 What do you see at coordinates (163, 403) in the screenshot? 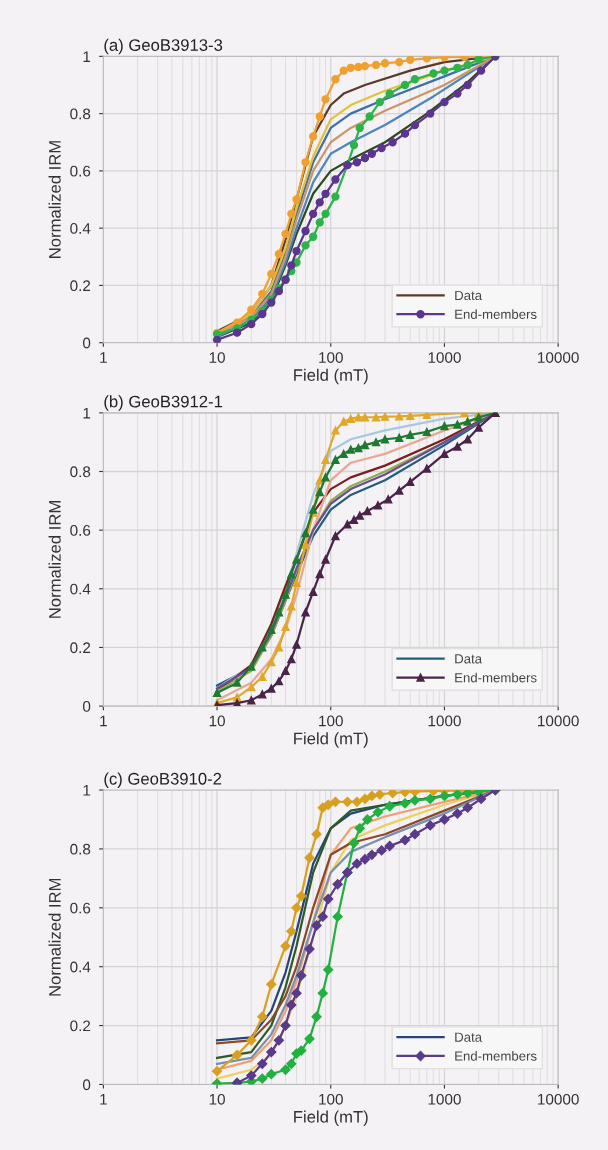
I see `chart-title: (b) GeoB3912-1` at bounding box center [163, 403].